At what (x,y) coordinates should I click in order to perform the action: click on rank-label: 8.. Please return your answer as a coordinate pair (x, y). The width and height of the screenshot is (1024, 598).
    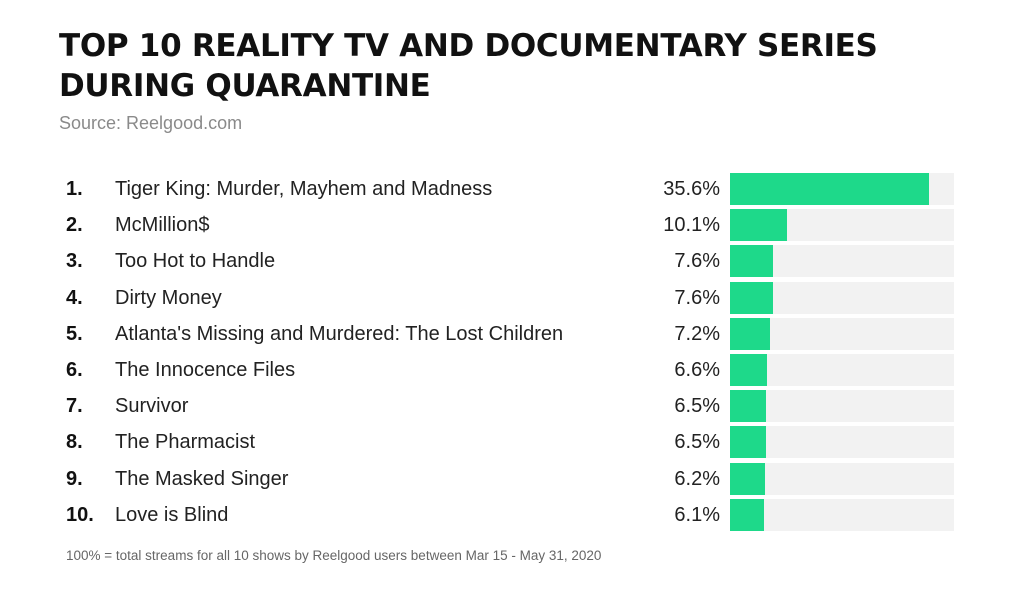
    Looking at the image, I should click on (74, 442).